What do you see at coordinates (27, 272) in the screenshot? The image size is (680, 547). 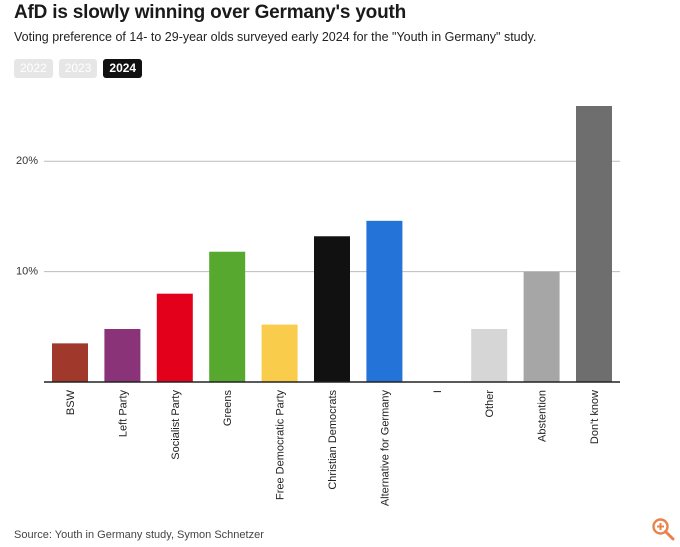 I see `y-tick-label: 10%` at bounding box center [27, 272].